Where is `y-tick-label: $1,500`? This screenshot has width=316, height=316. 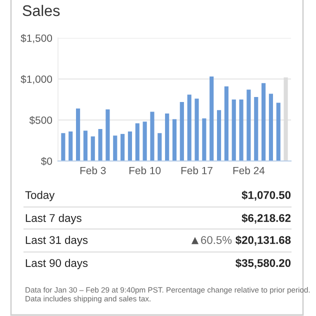
y-tick-label: $1,500 is located at coordinates (36, 39).